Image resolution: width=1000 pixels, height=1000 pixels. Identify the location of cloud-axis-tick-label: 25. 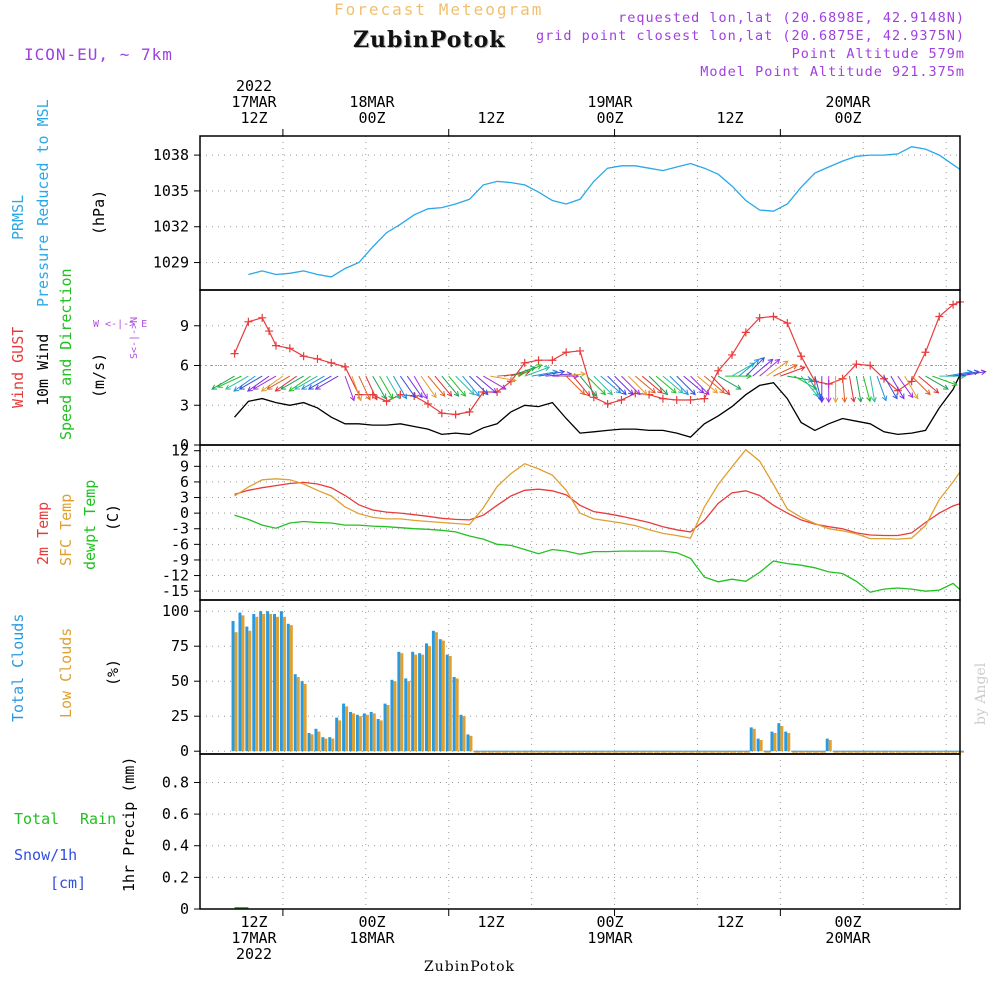
(180, 716).